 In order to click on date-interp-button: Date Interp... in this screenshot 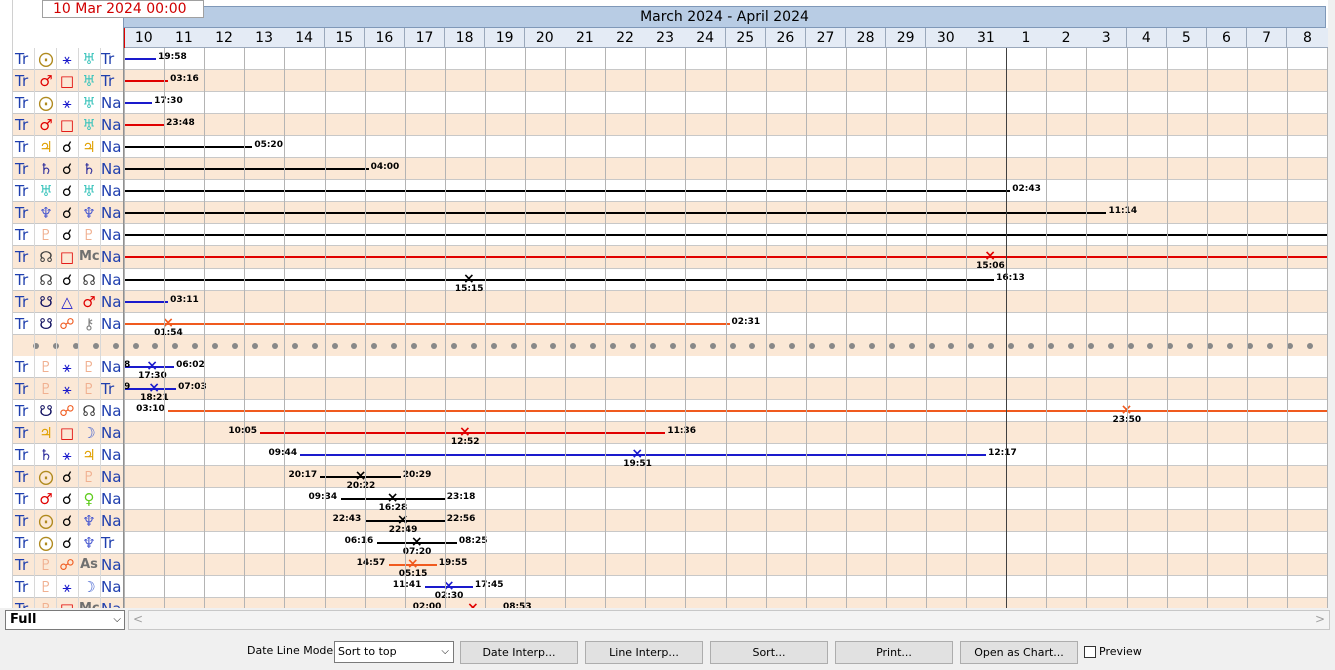, I will do `click(519, 652)`.